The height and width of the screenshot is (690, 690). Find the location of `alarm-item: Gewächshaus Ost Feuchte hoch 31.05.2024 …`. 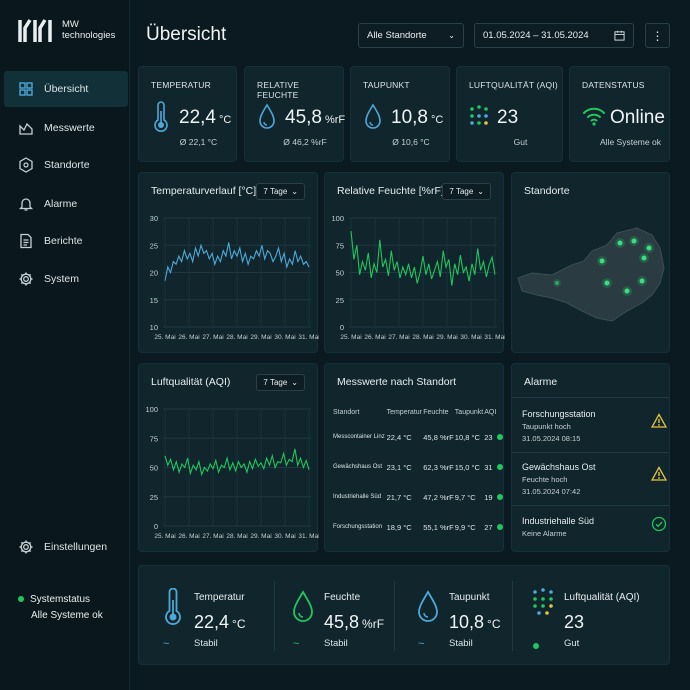

alarm-item: Gewächshaus Ost Feuchte hoch 31.05.2024 … is located at coordinates (594, 479).